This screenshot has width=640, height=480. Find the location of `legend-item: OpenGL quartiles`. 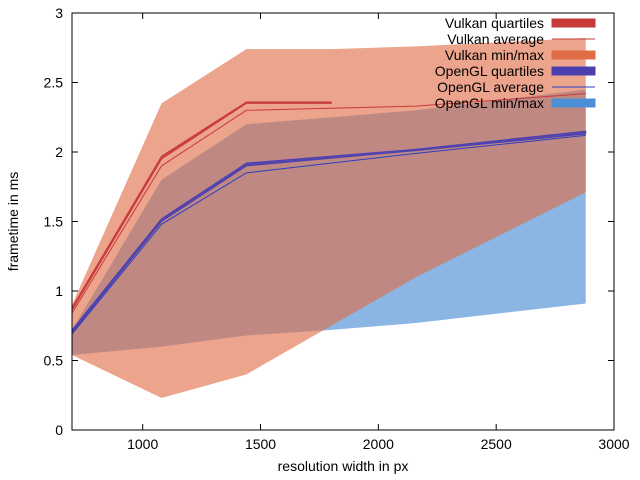

legend-item: OpenGL quartiles is located at coordinates (515, 71).